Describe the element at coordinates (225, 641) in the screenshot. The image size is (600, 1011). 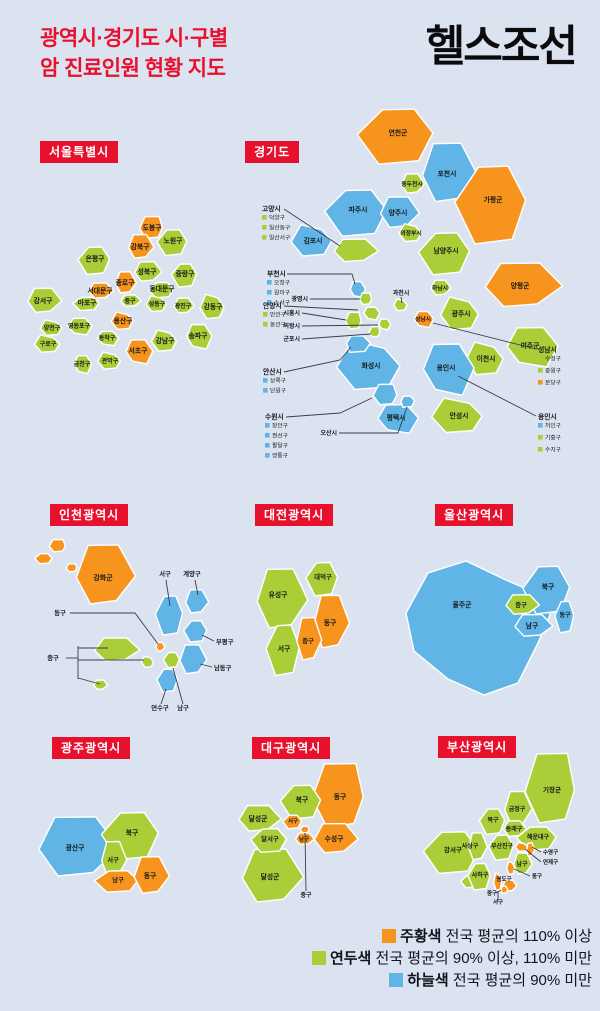
I see `region-label: 부평구` at that location.